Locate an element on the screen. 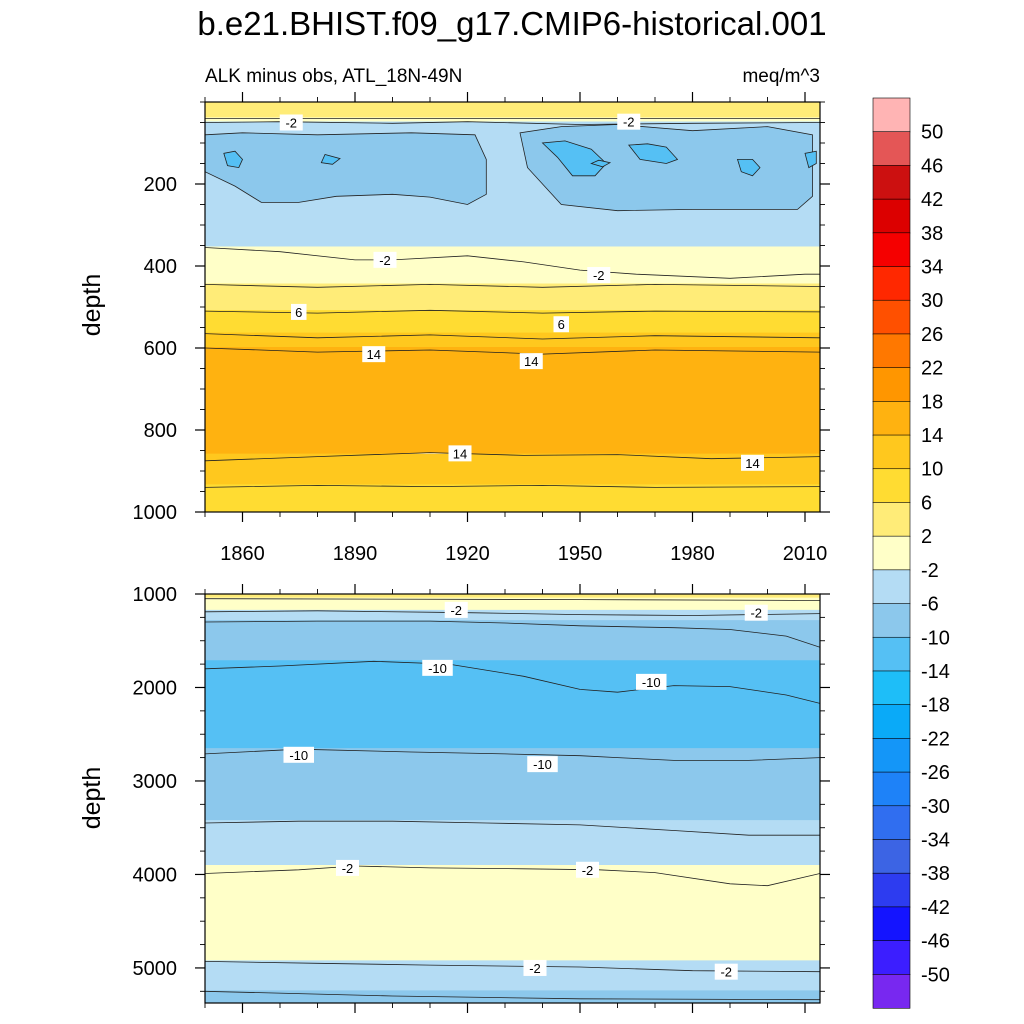  xtick-label-1: 1890 is located at coordinates (355, 554).